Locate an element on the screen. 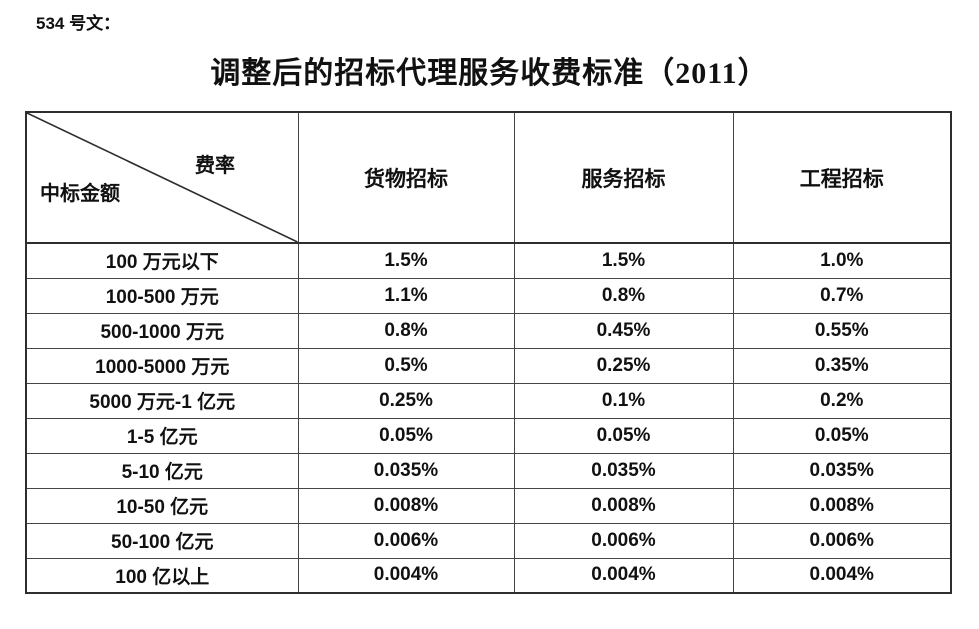  amount-cell: 100 万元以下 is located at coordinates (162, 260).